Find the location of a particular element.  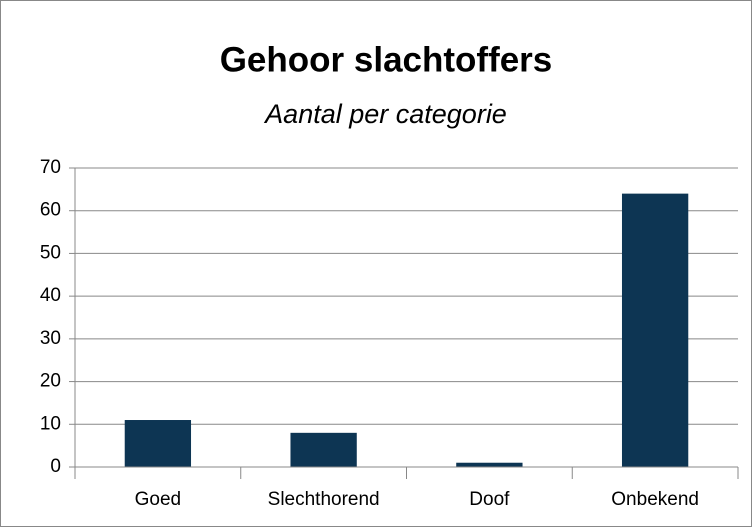

y-tick-label: 50 is located at coordinates (50, 252).